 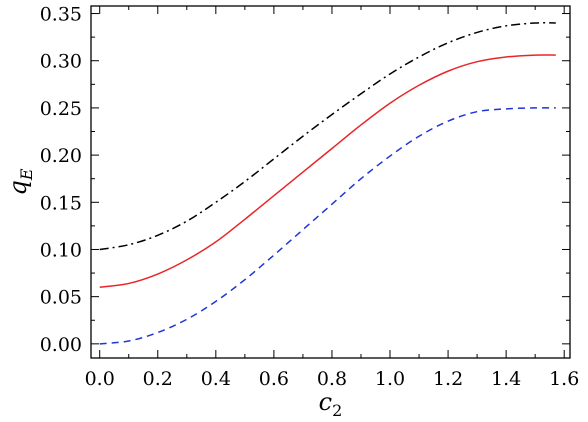 I want to click on y-tick-label: 0.10, so click(x=61, y=250).